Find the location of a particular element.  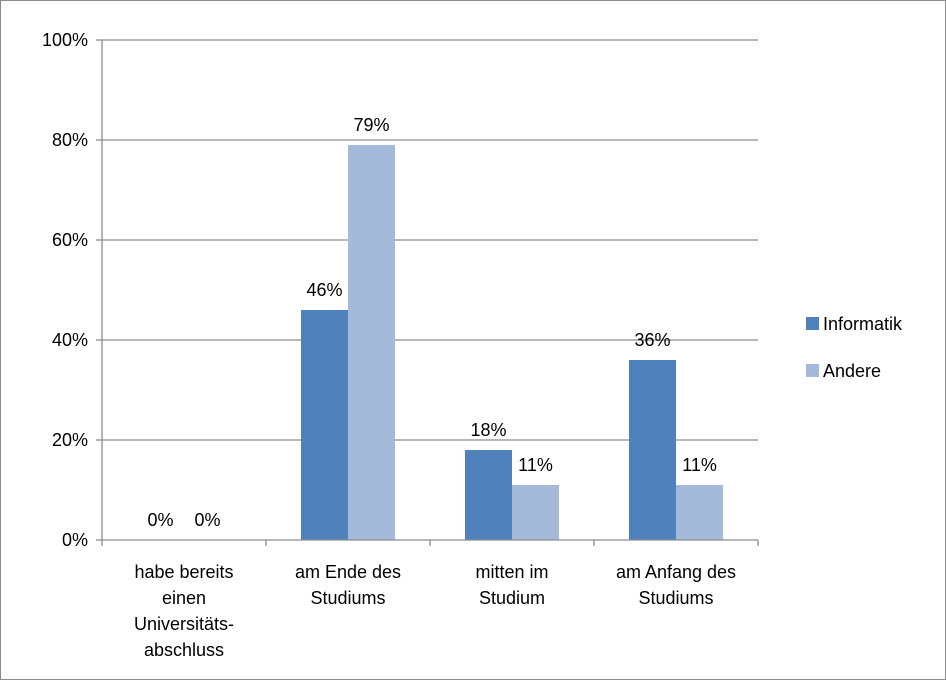

y-tick-label: 0% is located at coordinates (75, 540).